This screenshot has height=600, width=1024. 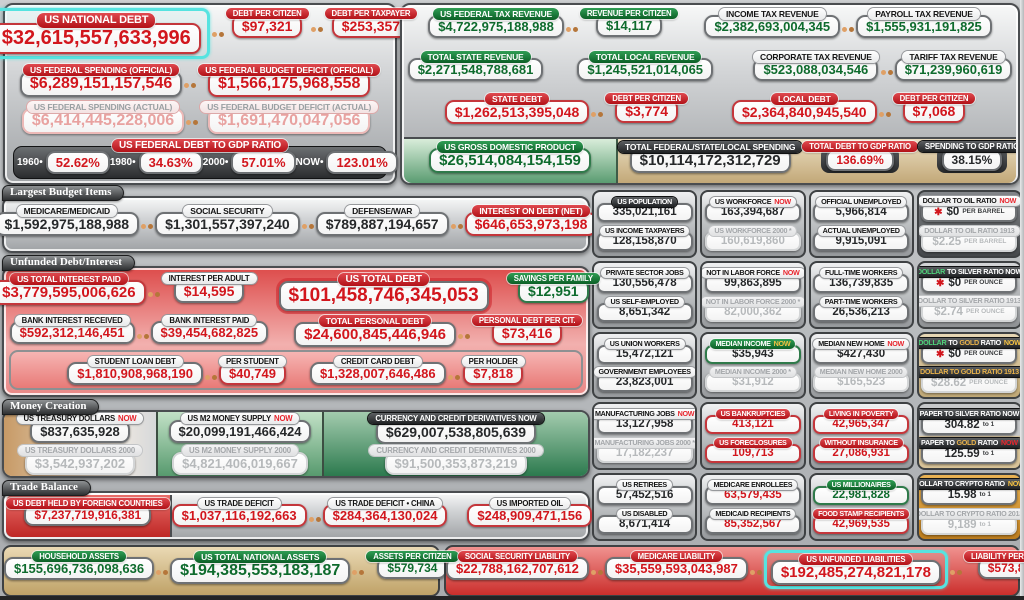 I want to click on stat-value: 109,713, so click(x=752, y=454).